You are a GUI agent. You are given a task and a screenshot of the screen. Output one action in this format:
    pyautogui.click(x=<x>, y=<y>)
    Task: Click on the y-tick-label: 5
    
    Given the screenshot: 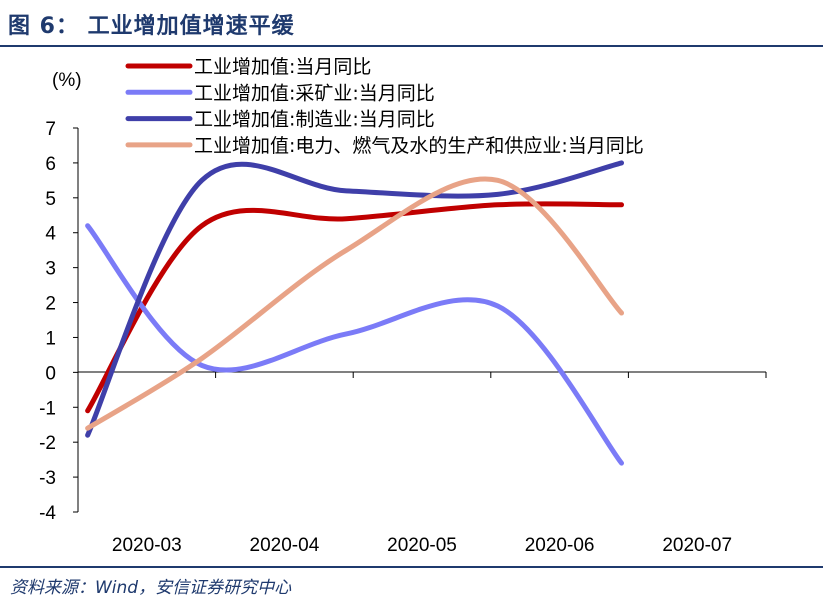 What is the action you would take?
    pyautogui.click(x=50, y=199)
    